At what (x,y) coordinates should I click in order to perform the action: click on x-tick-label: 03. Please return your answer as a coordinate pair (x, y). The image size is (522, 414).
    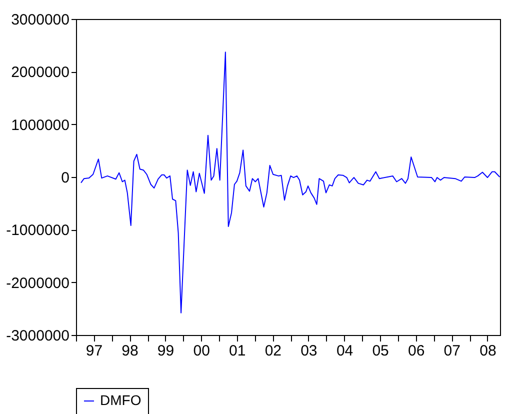
    Looking at the image, I should click on (309, 351).